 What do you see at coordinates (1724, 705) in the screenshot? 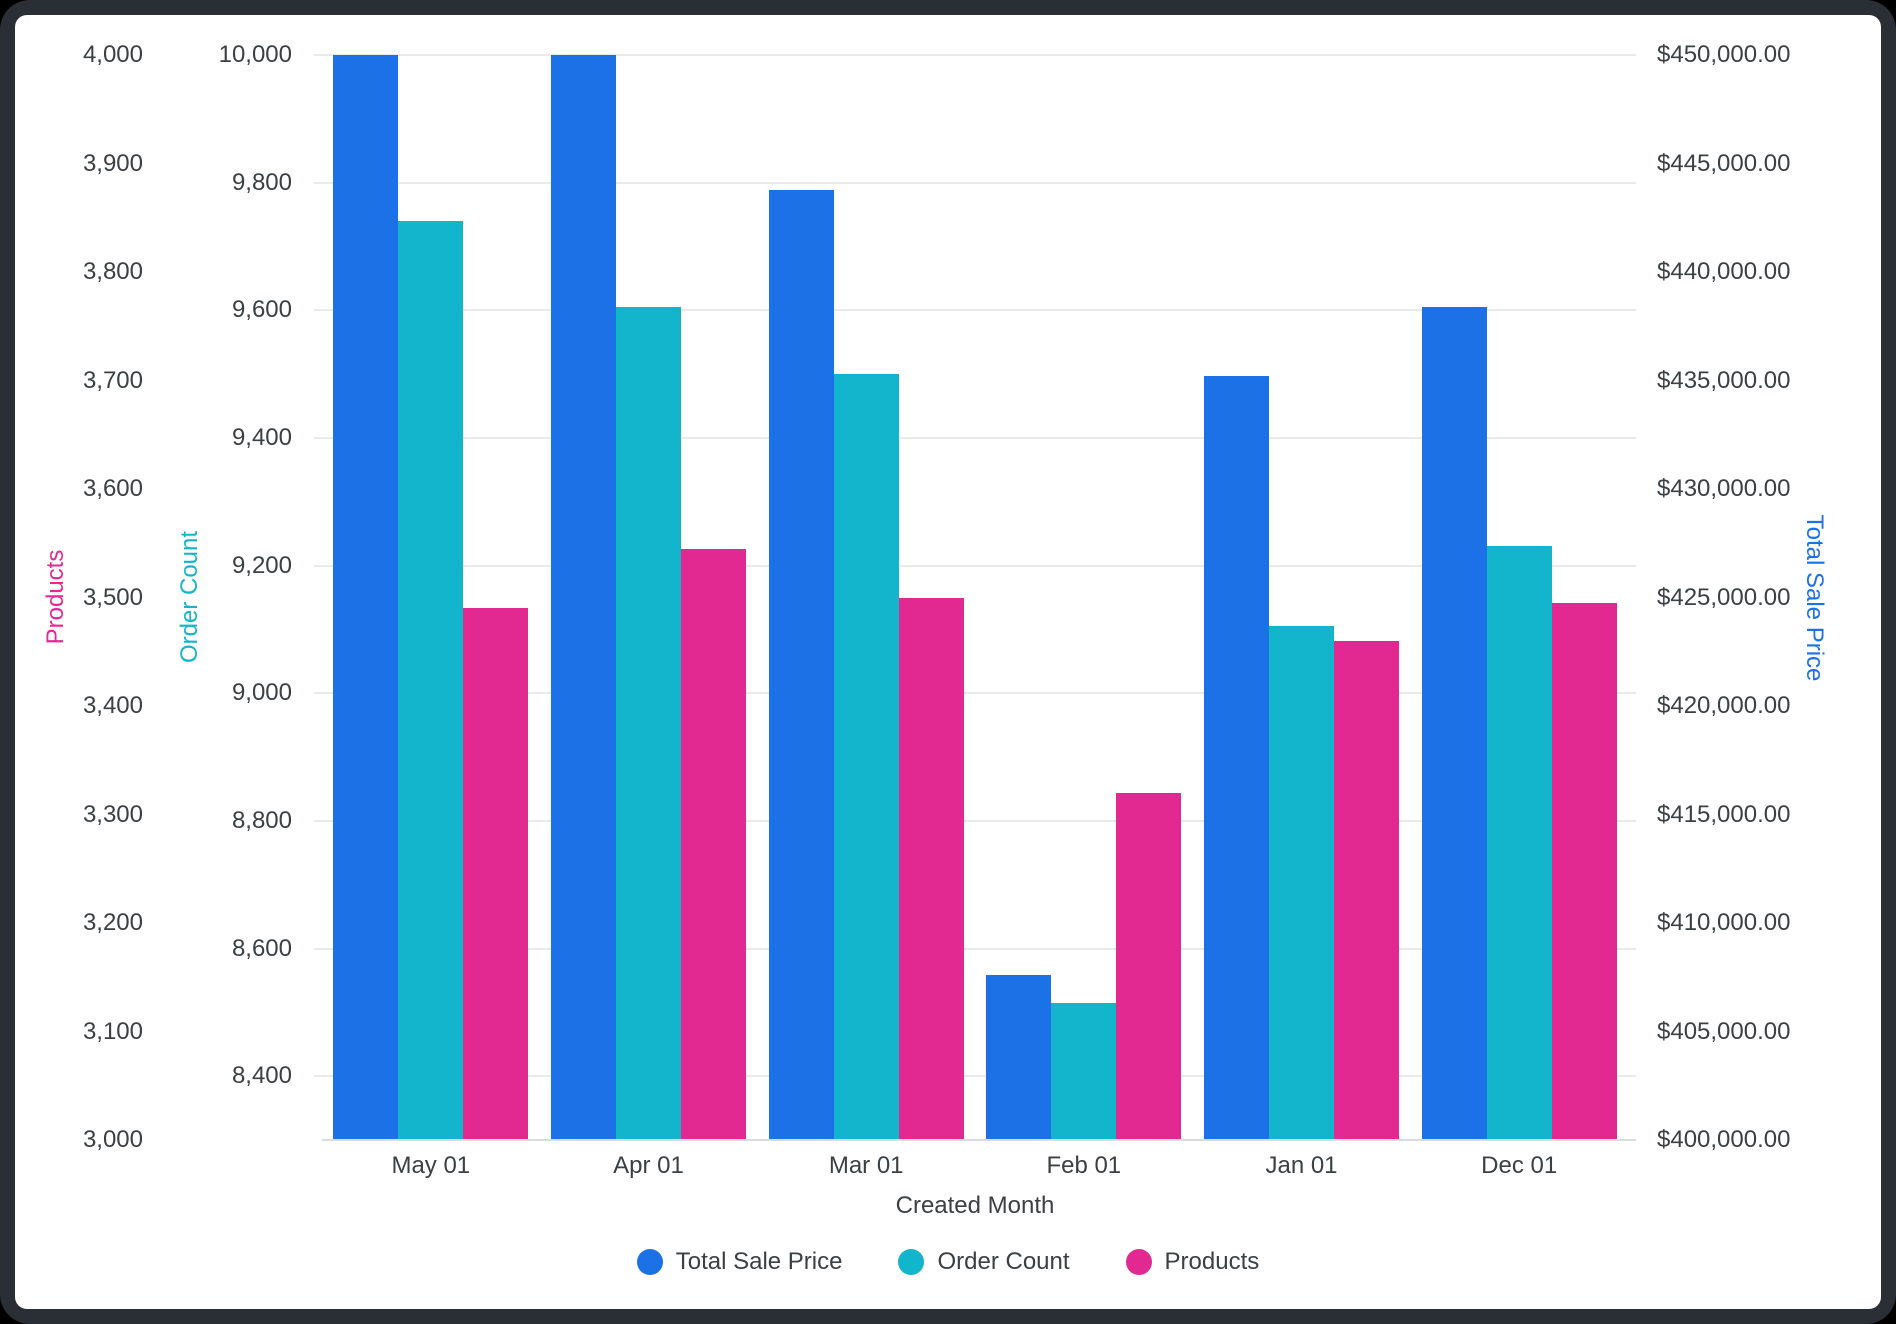
I see `total-sale-price-tick-label: $420,000.00` at bounding box center [1724, 705].